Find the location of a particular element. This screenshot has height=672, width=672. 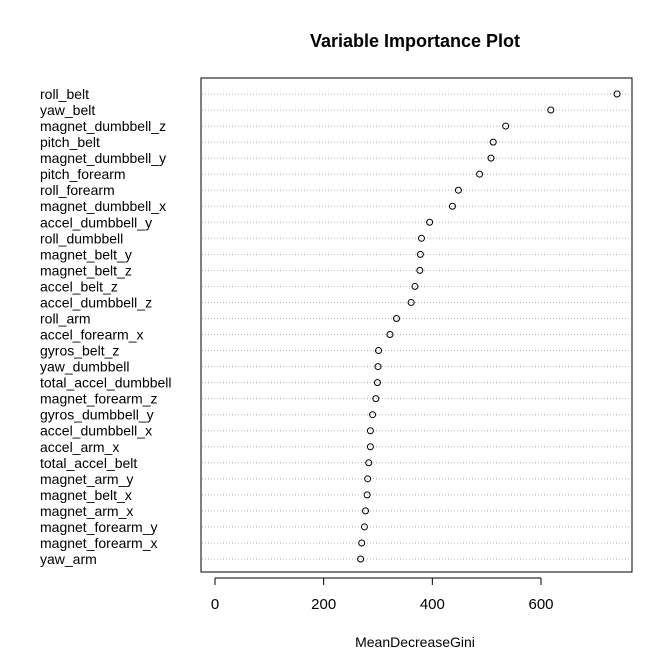

x-axis: 0 200 400 600 is located at coordinates (382, 595).